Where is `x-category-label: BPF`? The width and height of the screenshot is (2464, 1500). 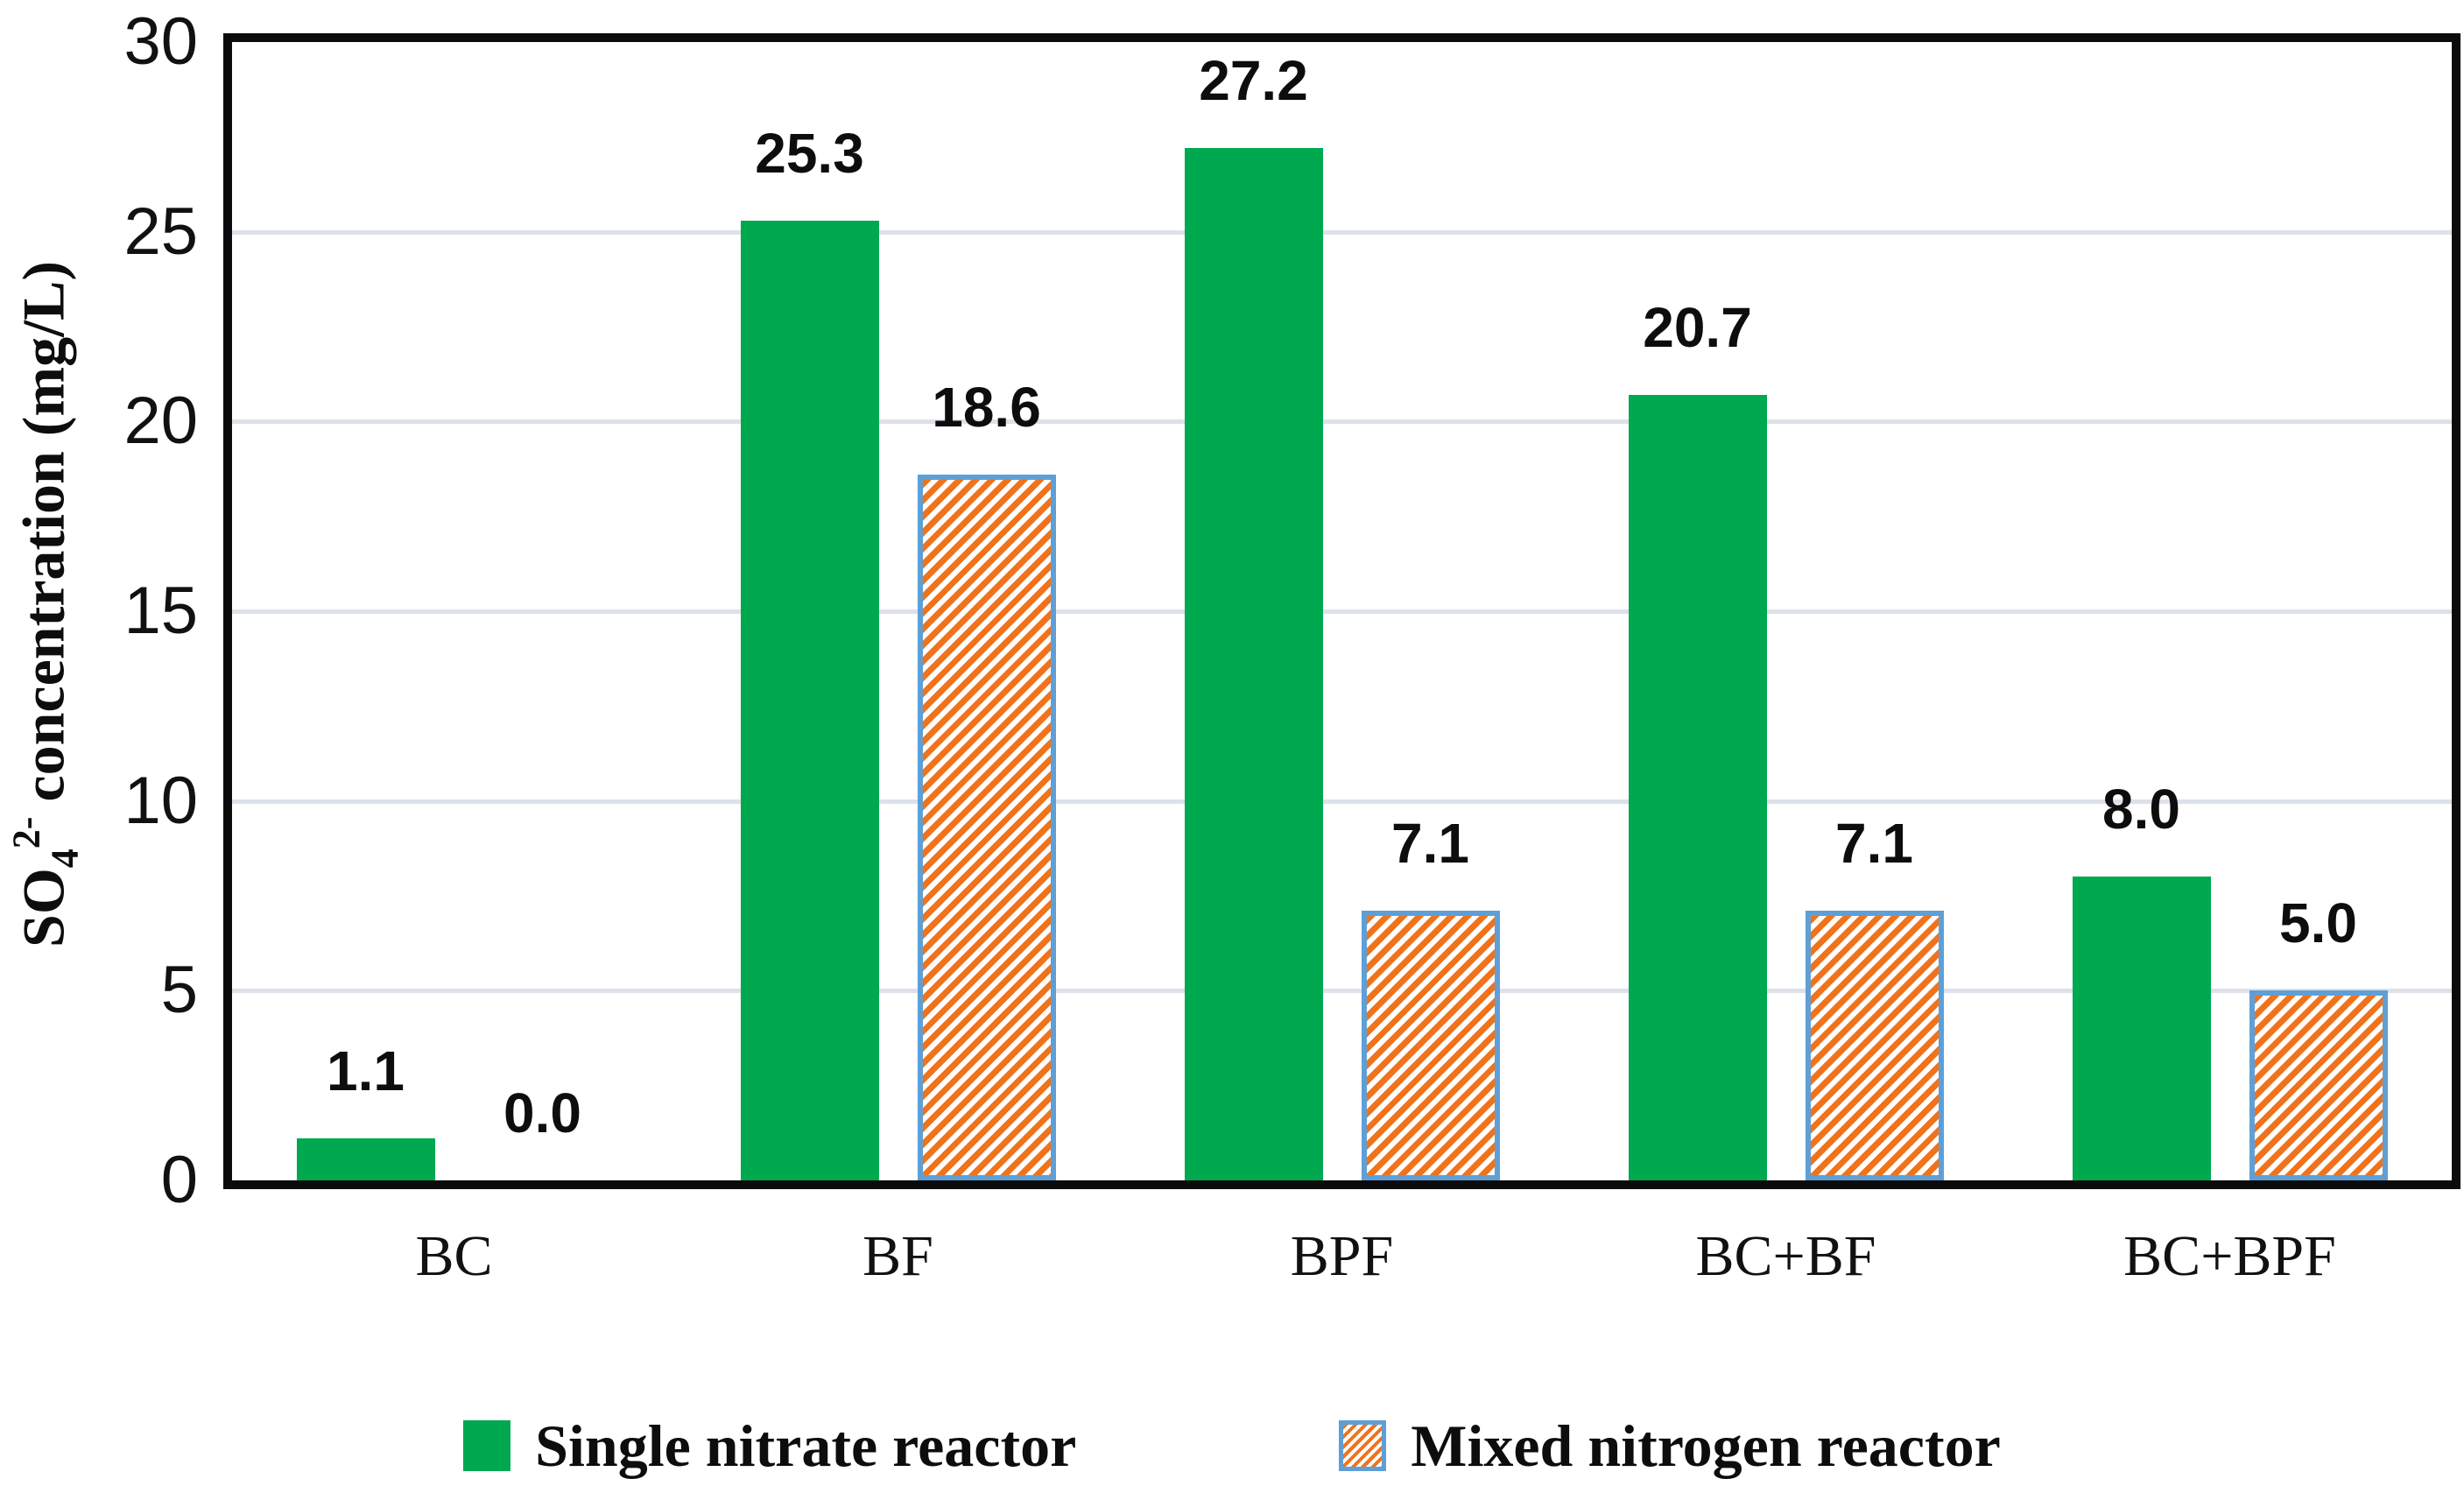 x-category-label: BPF is located at coordinates (1342, 1256).